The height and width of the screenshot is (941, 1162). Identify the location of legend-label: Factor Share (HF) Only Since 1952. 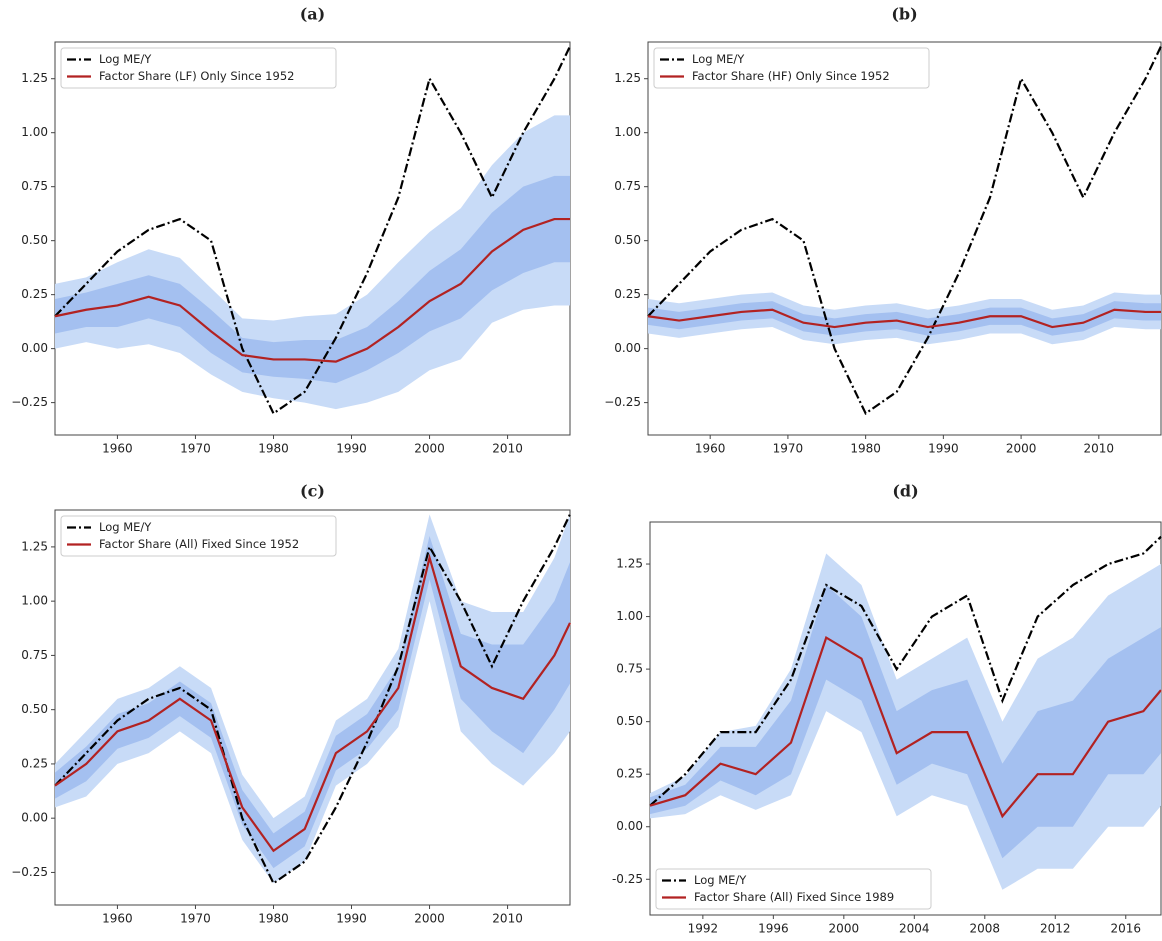
(791, 76).